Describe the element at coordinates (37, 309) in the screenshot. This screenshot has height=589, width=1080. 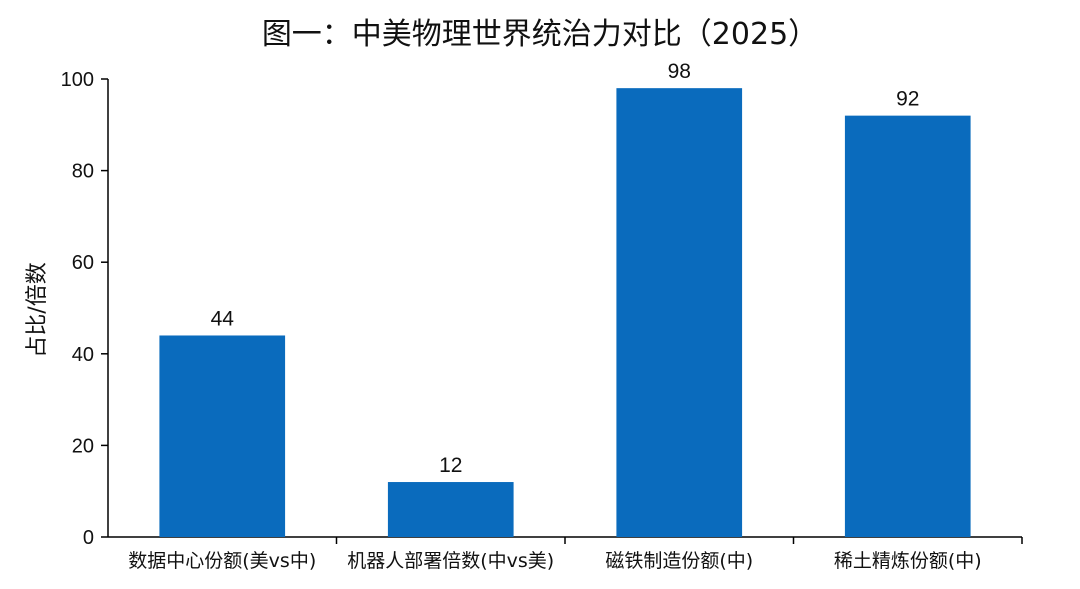
I see `y-axis-label: 占比/倍数` at that location.